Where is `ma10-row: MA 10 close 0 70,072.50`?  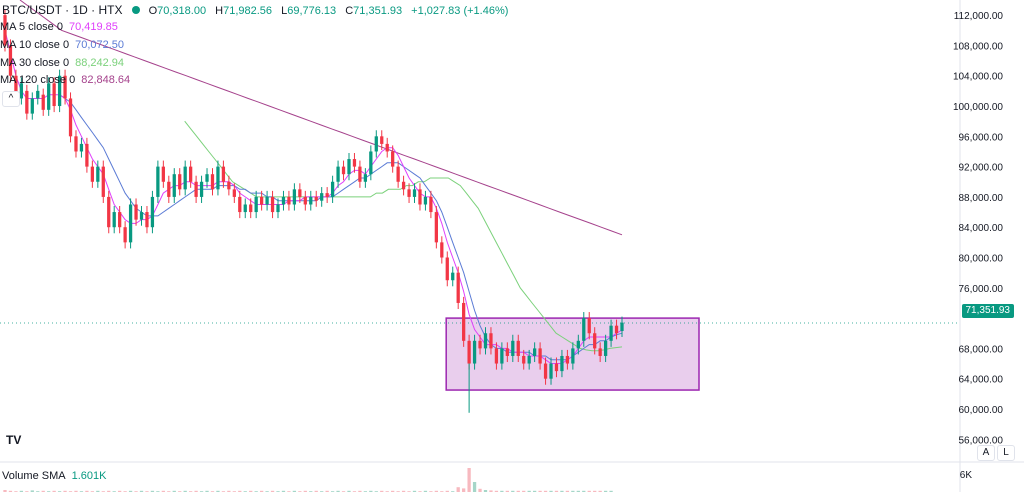 ma10-row: MA 10 close 0 70,072.50 is located at coordinates (62, 46).